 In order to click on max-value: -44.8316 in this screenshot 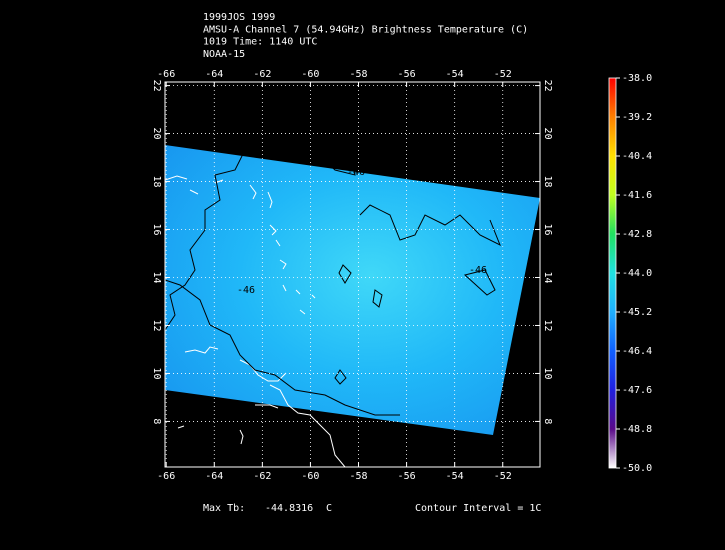, I will do `click(289, 508)`.